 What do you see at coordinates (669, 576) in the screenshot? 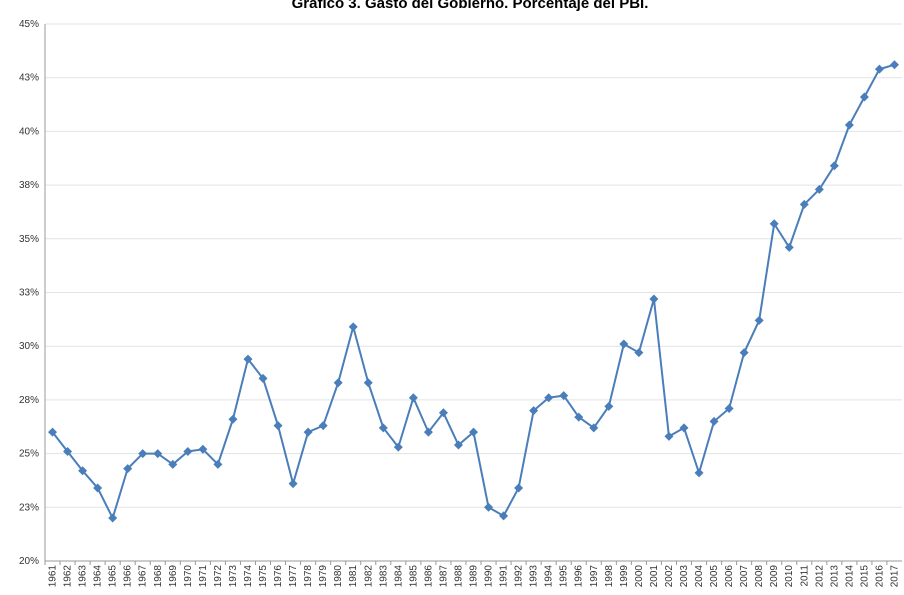
I see `x-tick-label: 2002` at bounding box center [669, 576].